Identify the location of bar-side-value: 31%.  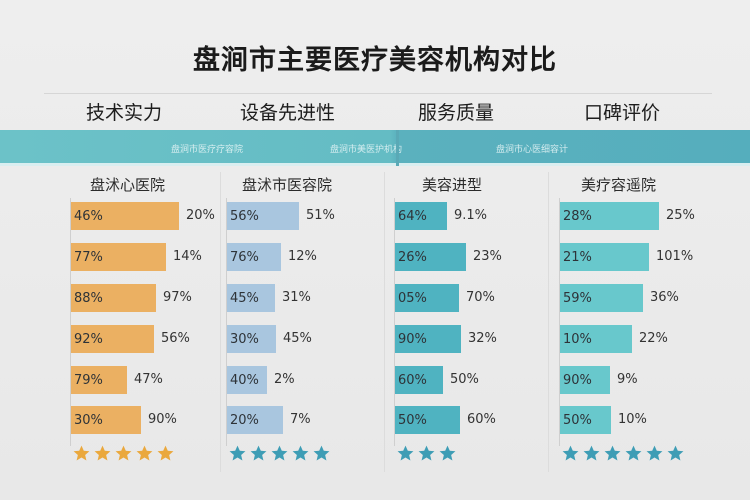
(296, 297).